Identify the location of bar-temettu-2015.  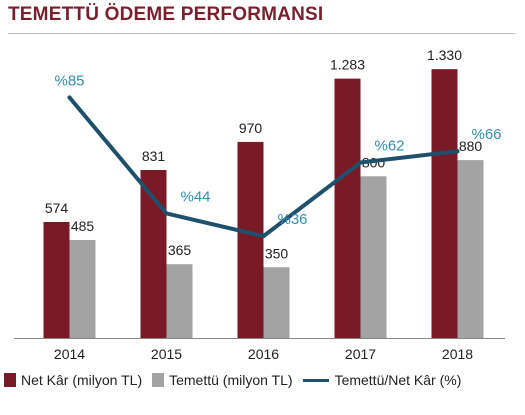
(179, 301).